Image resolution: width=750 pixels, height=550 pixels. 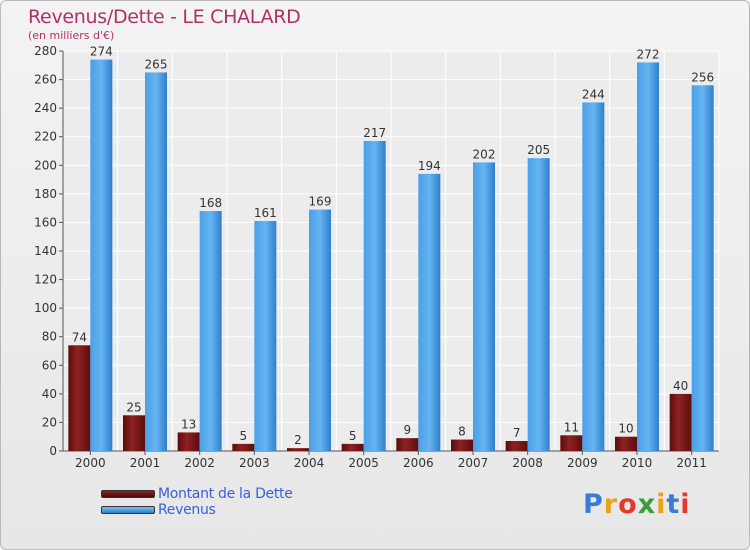 I want to click on data-label: 7, so click(x=517, y=433).